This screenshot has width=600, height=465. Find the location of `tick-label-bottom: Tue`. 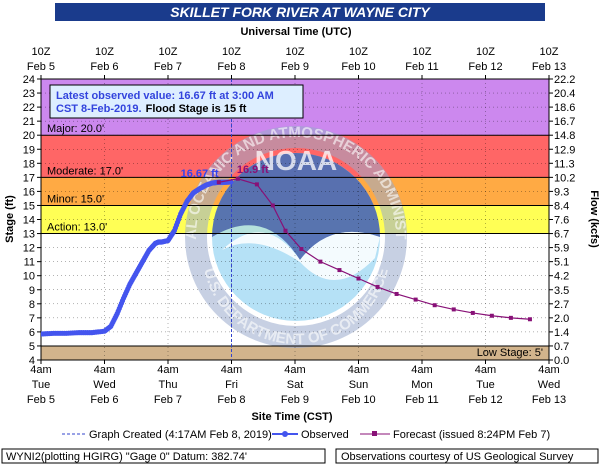

tick-label-bottom: Tue is located at coordinates (41, 385).